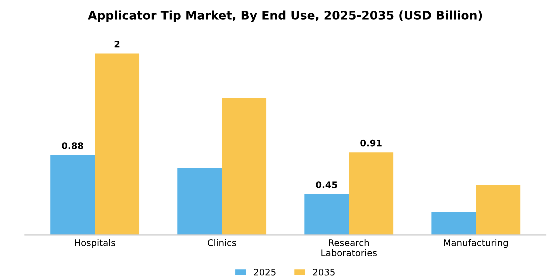 The height and width of the screenshot is (280, 560). What do you see at coordinates (95, 243) in the screenshot?
I see `x-tick-label: Hospitals` at bounding box center [95, 243].